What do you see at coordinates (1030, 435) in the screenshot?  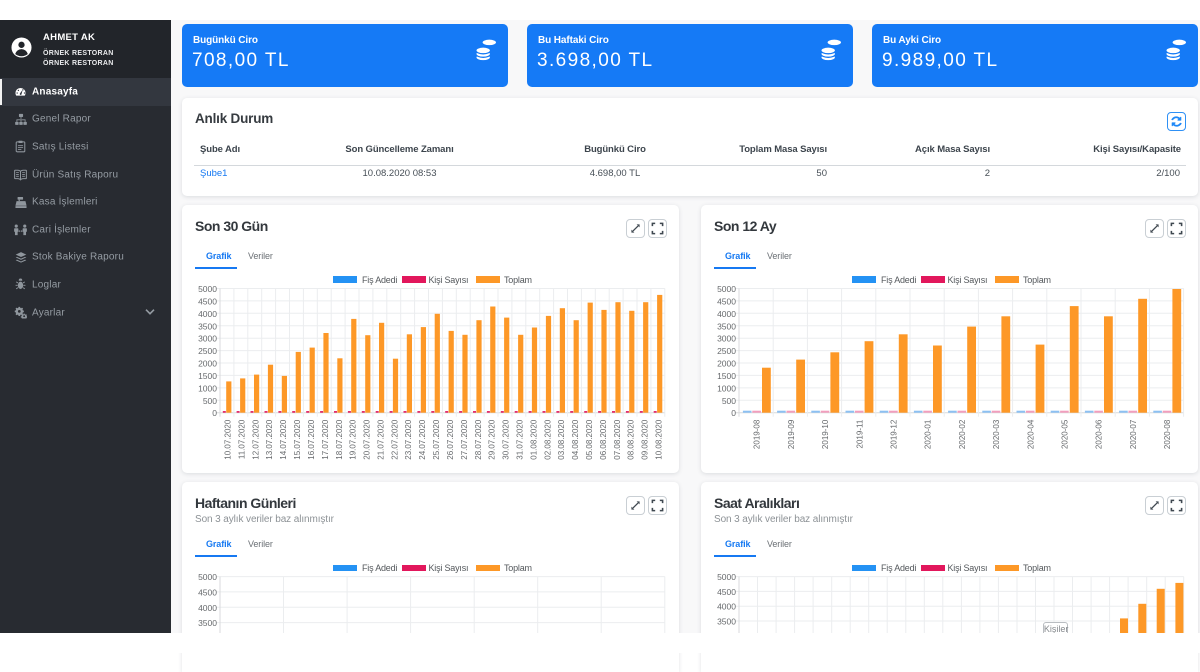 I see `svg-text: 2020-04` at bounding box center [1030, 435].